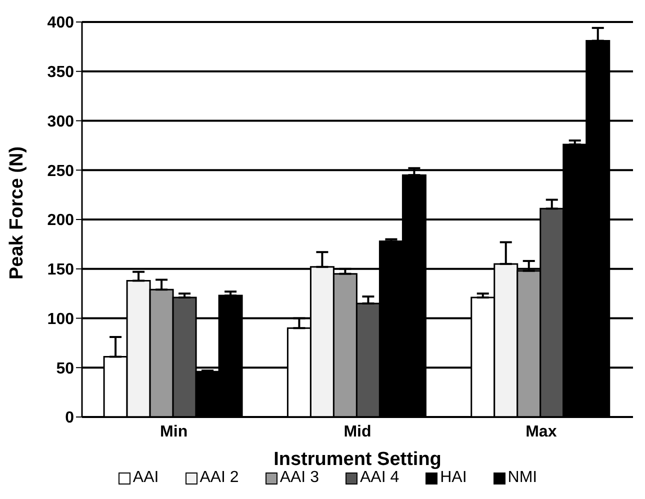 Image resolution: width=645 pixels, height=499 pixels. I want to click on y-tick-label: 200, so click(60, 221).